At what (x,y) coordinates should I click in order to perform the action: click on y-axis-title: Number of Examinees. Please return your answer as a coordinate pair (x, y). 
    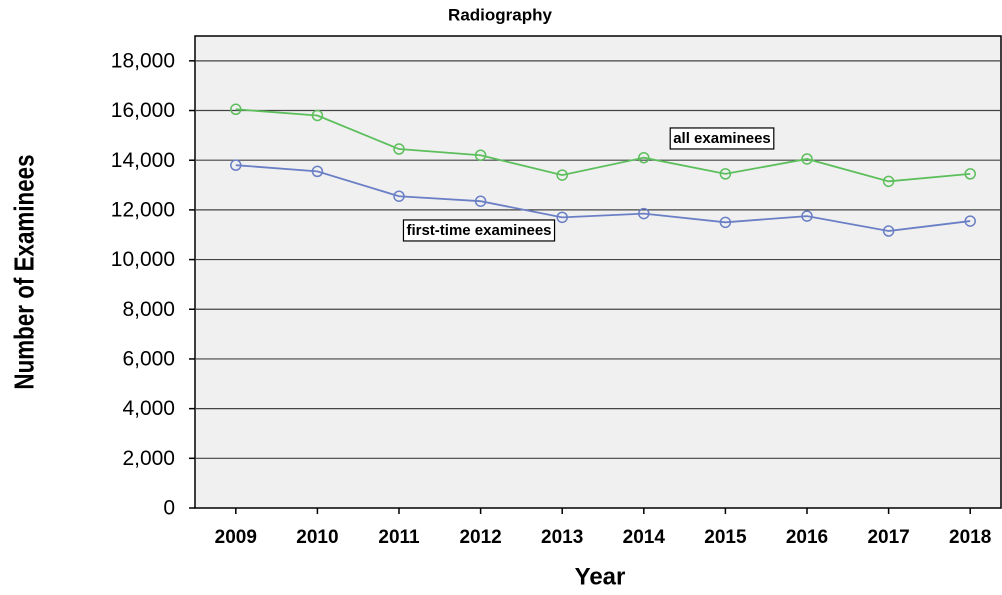
    Looking at the image, I should click on (24, 271).